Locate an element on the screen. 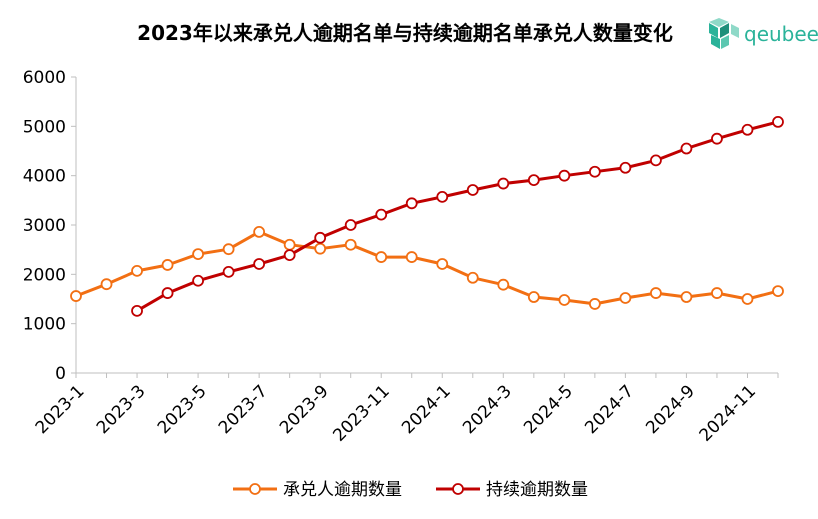  x-tick-label: 2023-3 is located at coordinates (121, 409).